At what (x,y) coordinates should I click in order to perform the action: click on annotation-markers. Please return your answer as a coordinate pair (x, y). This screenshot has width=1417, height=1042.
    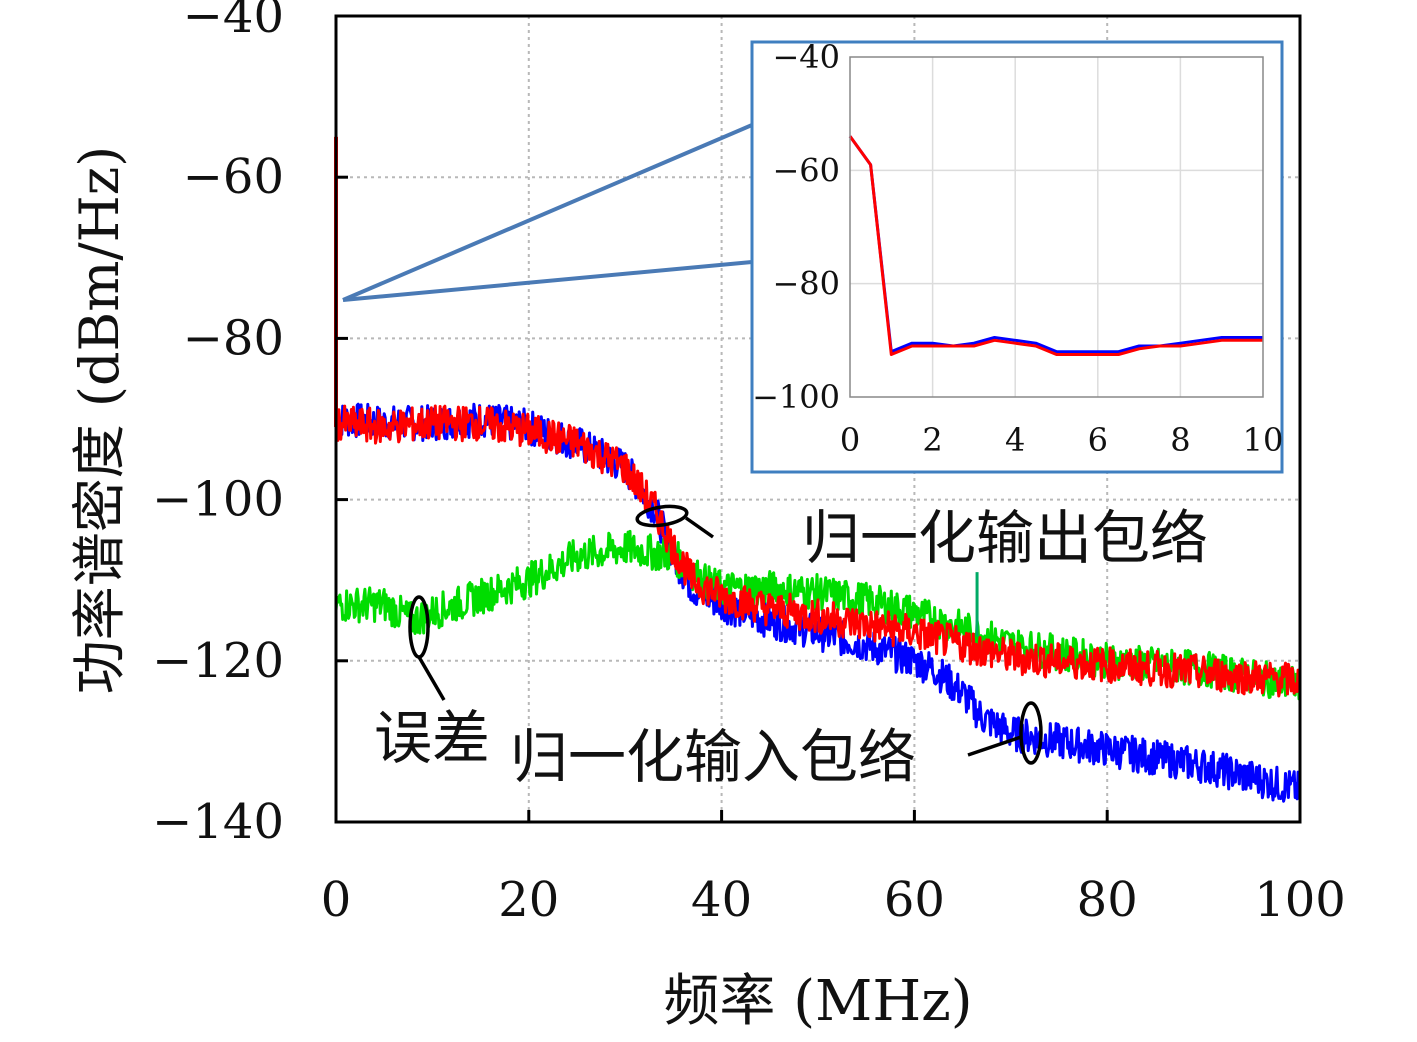
    Looking at the image, I should click on (725, 634).